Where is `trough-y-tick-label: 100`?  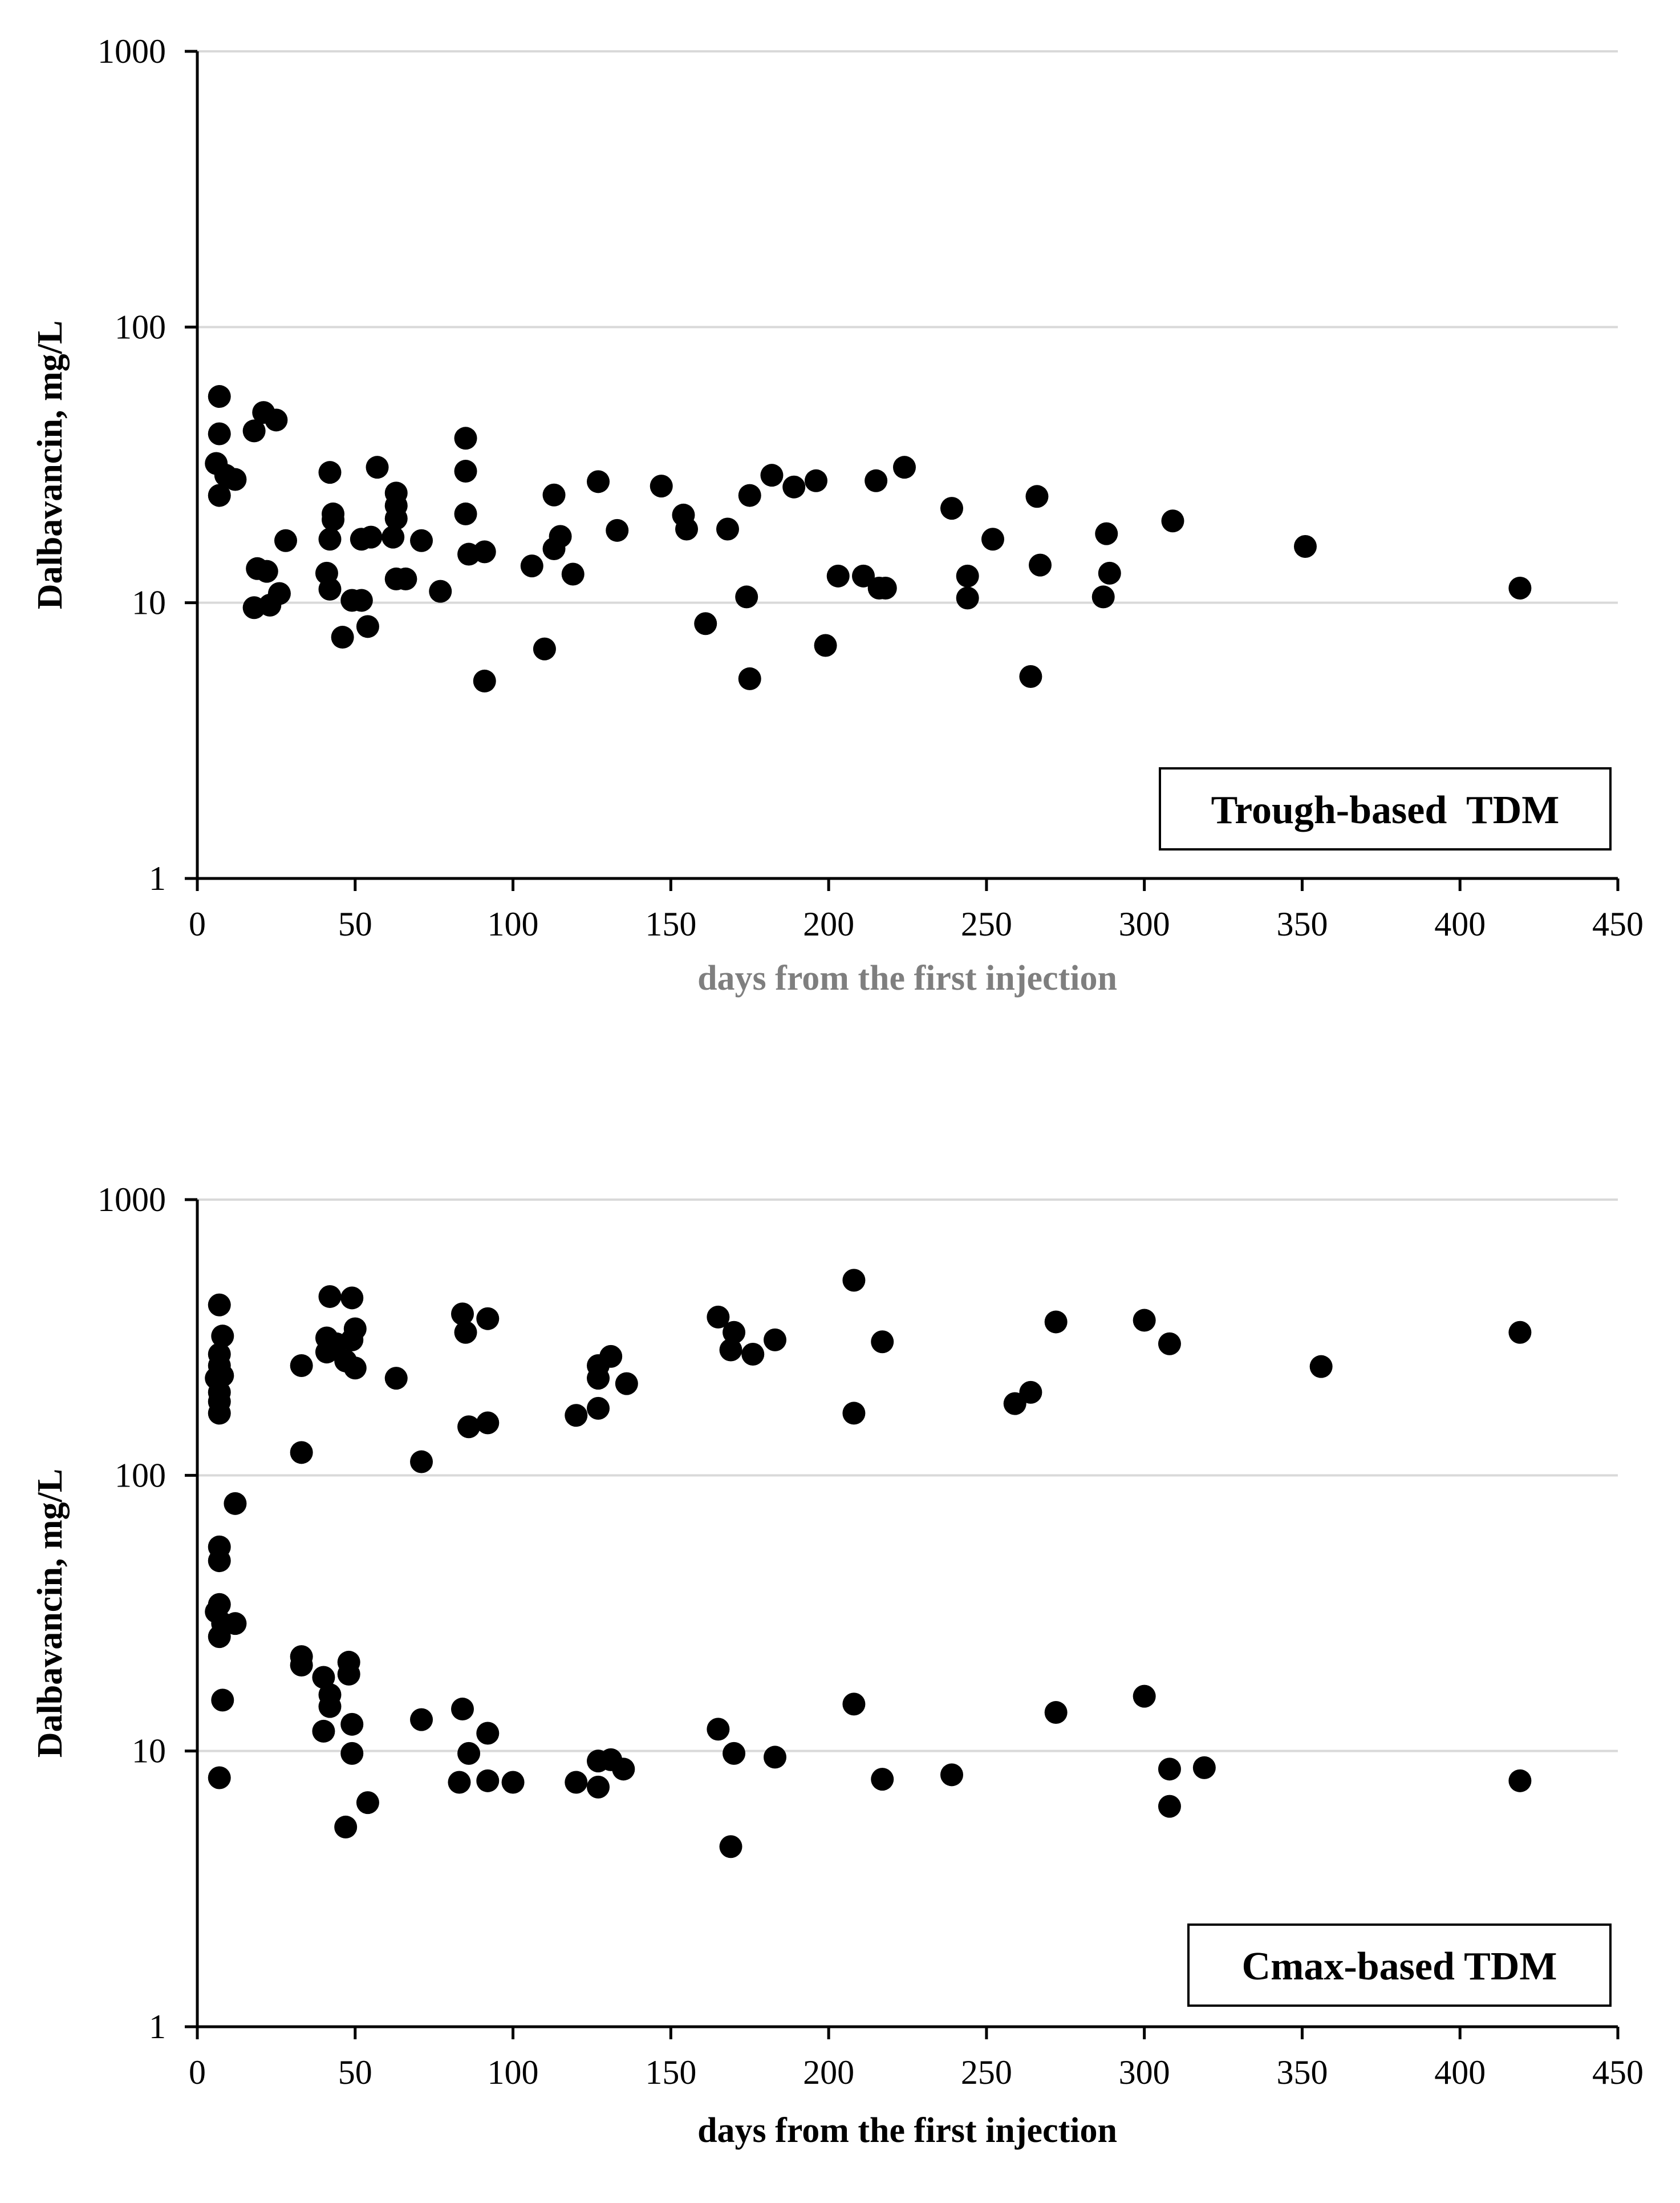
trough-y-tick-label: 100 is located at coordinates (140, 327).